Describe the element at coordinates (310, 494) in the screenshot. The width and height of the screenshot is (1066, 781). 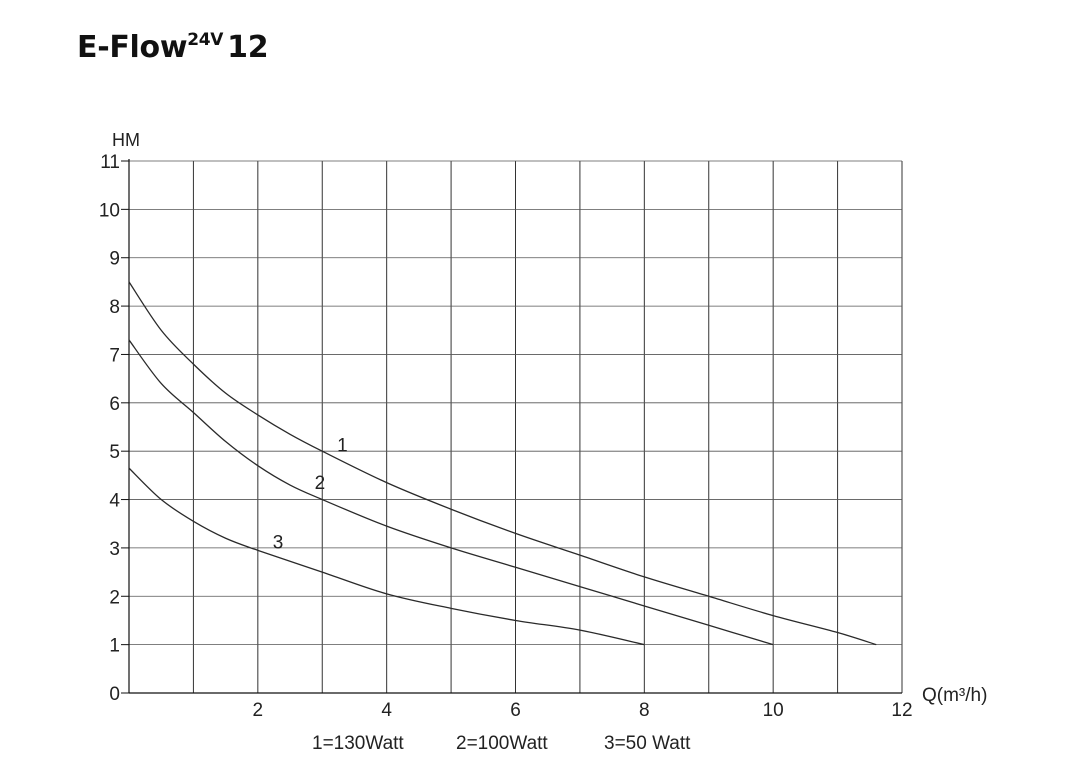
I see `curve-labels: 12 3` at that location.